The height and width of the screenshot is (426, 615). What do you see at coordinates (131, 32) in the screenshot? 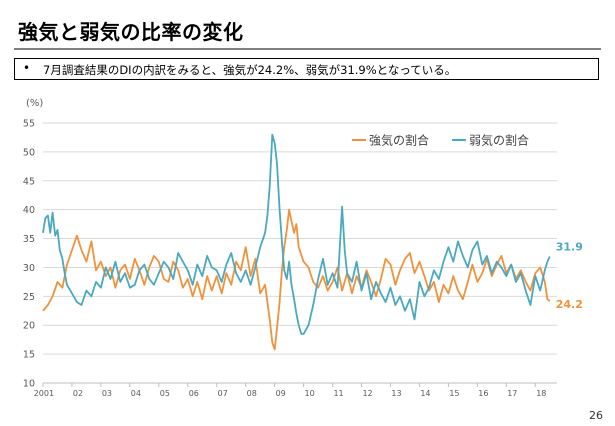
I see `slide-title: 強気と弱気の比率の変化` at bounding box center [131, 32].